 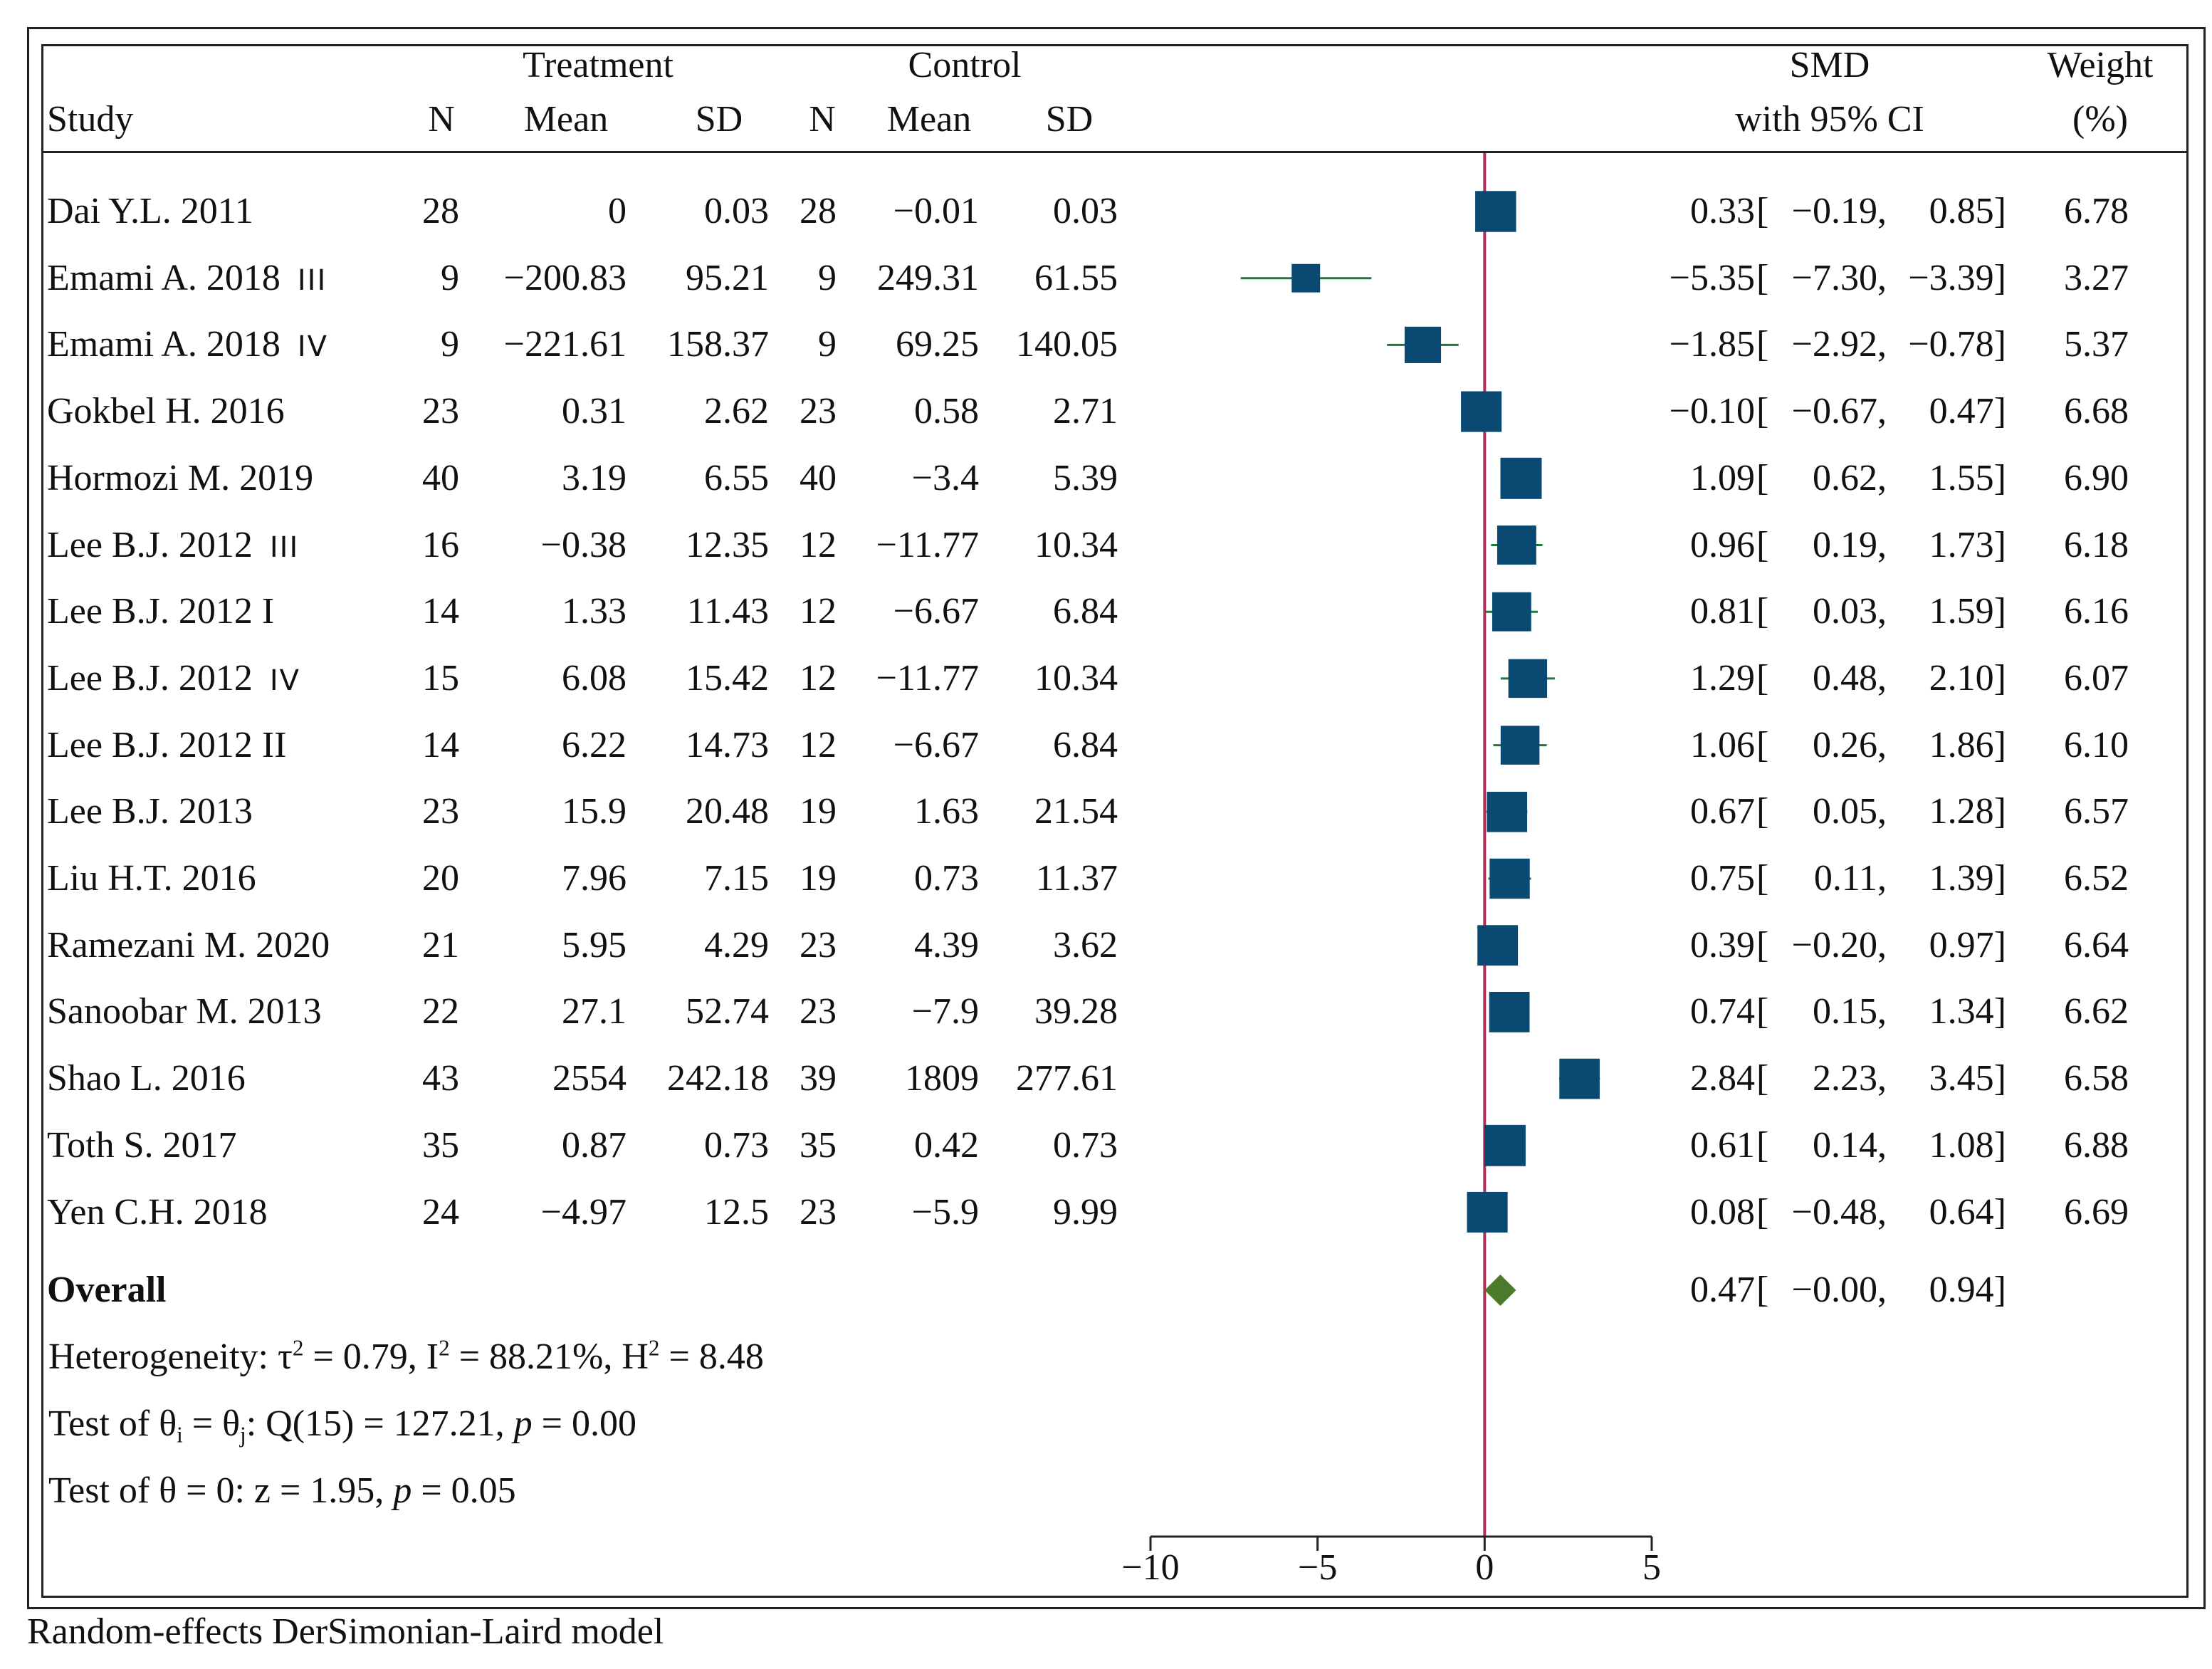 I want to click on control-mean-header: Mean, so click(x=929, y=119).